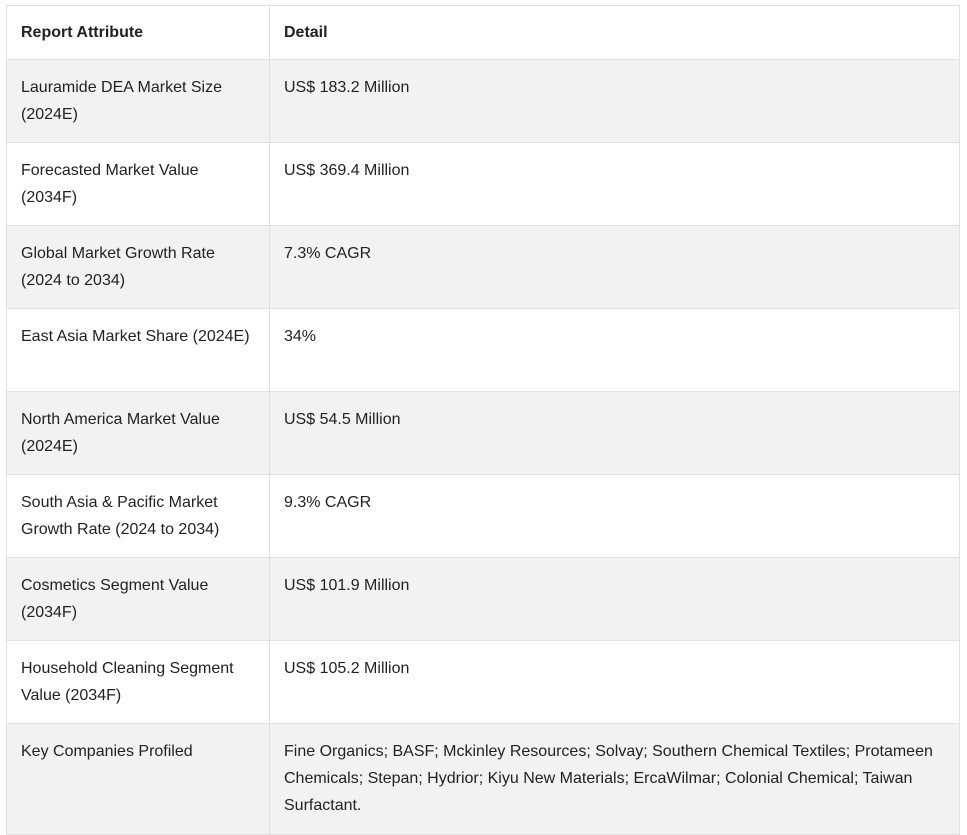  What do you see at coordinates (138, 184) in the screenshot?
I see `attribute-cell: Forecasted Market Value (2034F)` at bounding box center [138, 184].